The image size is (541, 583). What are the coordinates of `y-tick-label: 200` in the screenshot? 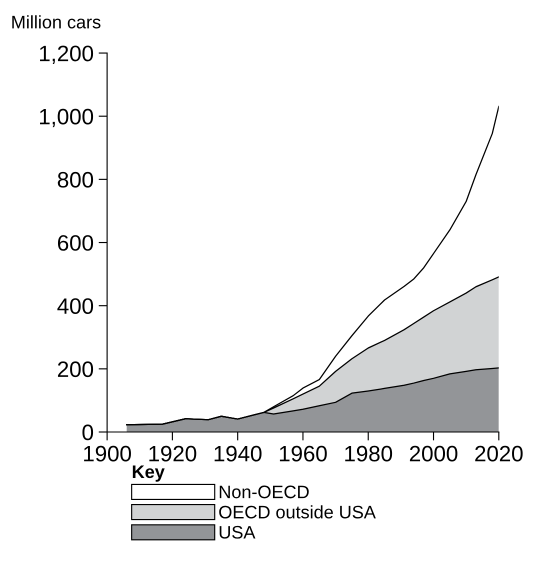 It's located at (76, 369).